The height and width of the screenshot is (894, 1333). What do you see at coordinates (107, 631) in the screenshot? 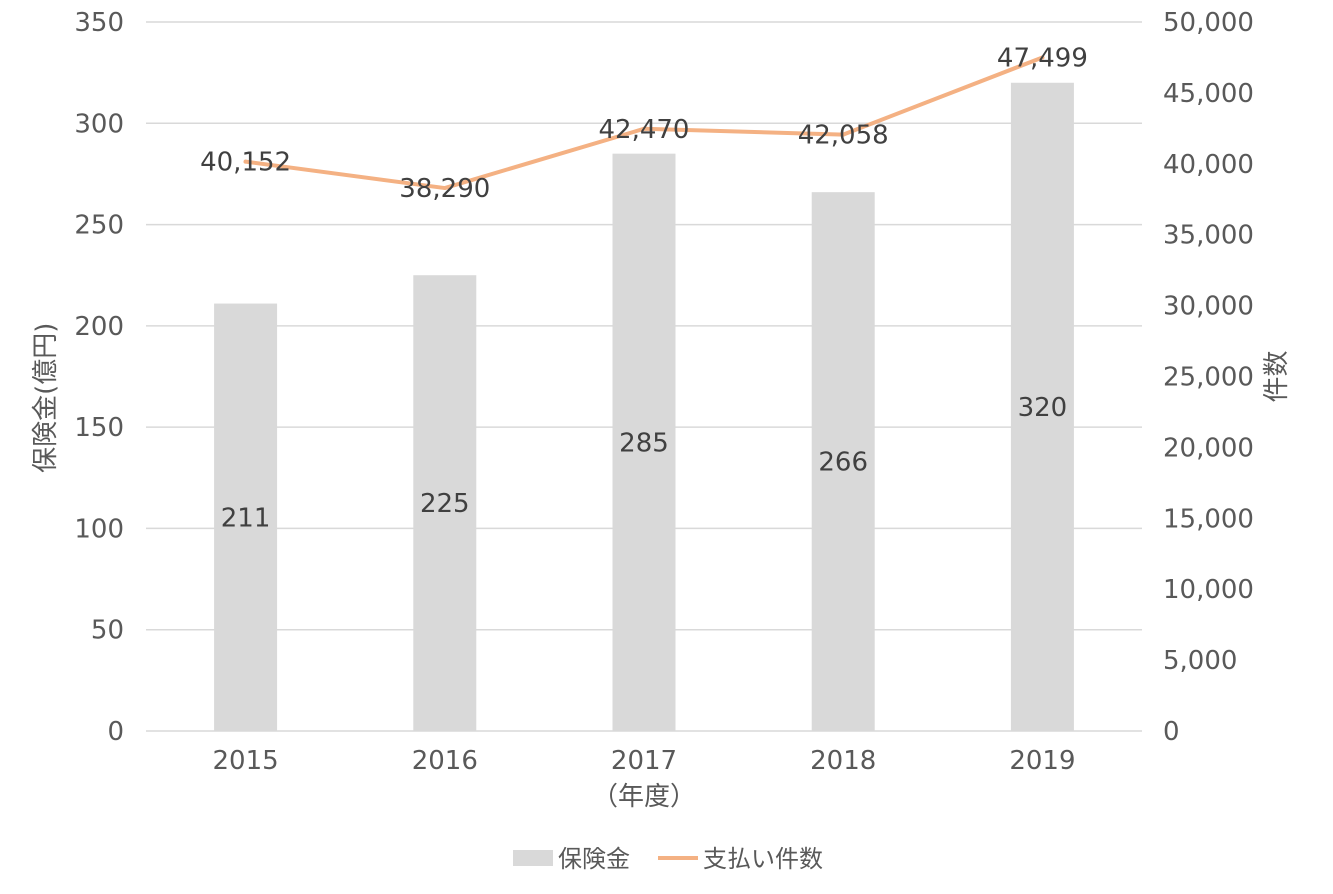
I see `y-left-tick-label: 50` at bounding box center [107, 631].